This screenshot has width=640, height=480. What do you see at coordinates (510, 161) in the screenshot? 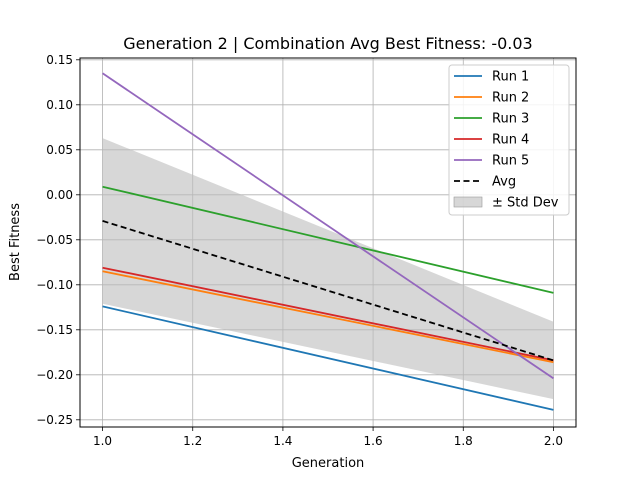
I see `legend-label: Run 5` at bounding box center [510, 161].